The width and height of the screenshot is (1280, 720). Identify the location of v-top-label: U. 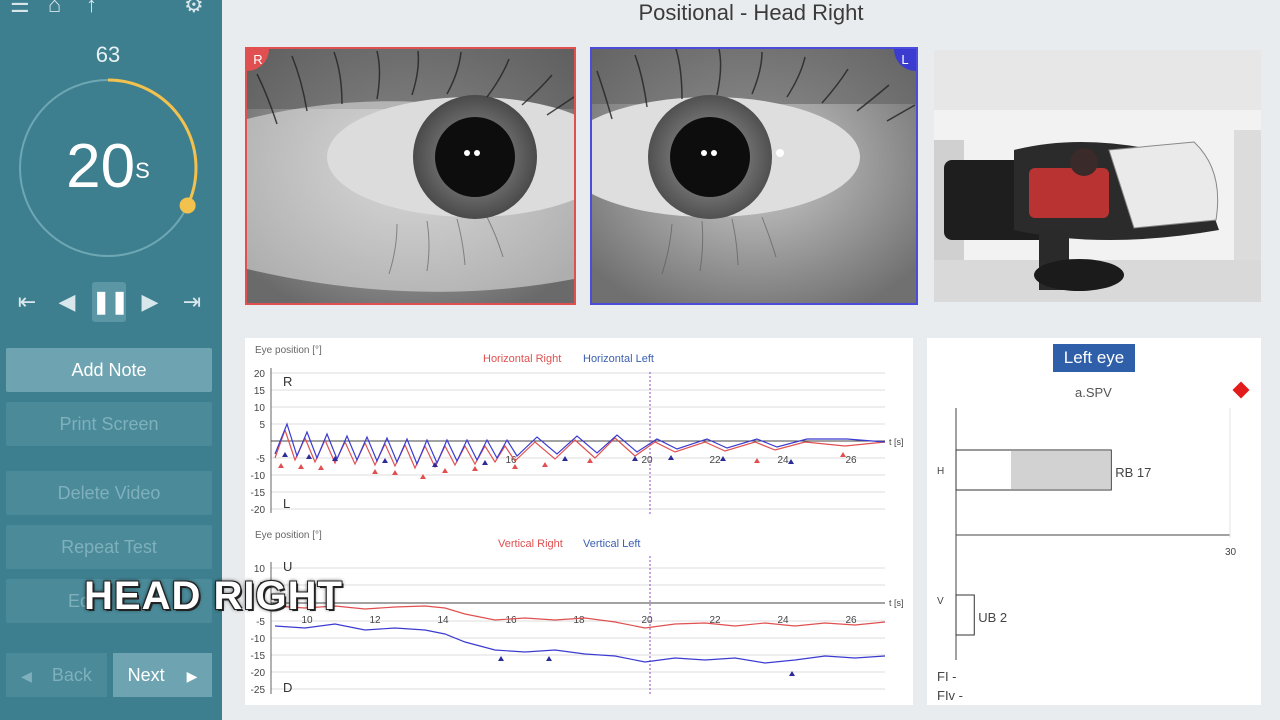
(287, 566).